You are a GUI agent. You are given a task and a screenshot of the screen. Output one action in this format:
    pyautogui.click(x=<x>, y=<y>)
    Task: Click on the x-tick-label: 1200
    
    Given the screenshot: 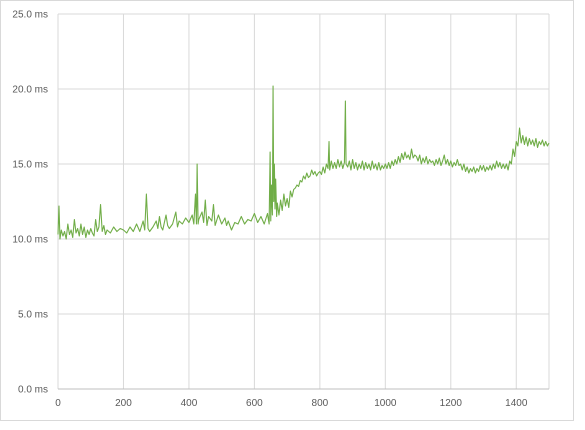 What is the action you would take?
    pyautogui.click(x=451, y=403)
    